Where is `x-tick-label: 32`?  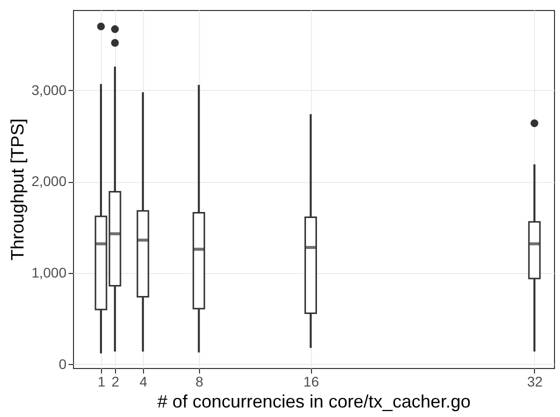 x-tick-label: 32 is located at coordinates (535, 382).